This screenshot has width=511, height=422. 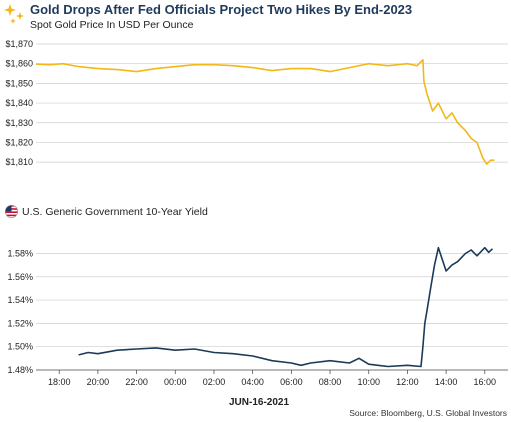 I want to click on x-tick-label: 12:00, so click(x=407, y=382).